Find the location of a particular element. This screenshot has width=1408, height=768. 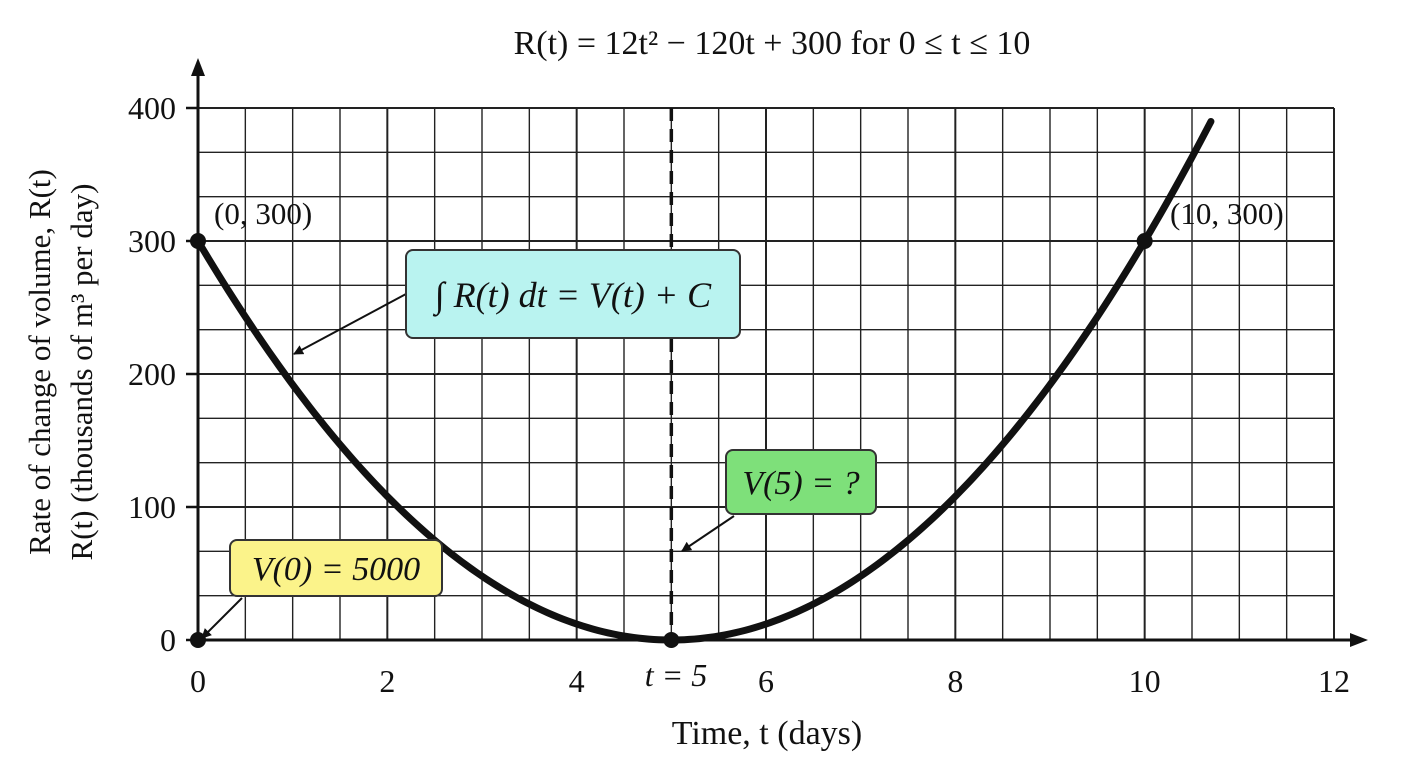

y-axis-label-line2: R(t) (thousands of m³ per day) is located at coordinates (81, 372).